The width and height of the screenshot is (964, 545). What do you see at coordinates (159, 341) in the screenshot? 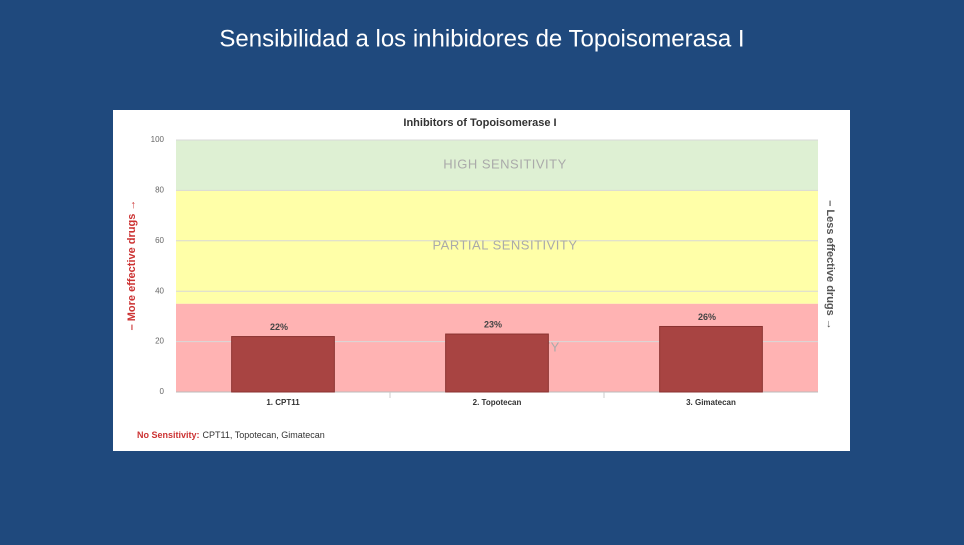
I see `y-tick-label: 20` at bounding box center [159, 341].